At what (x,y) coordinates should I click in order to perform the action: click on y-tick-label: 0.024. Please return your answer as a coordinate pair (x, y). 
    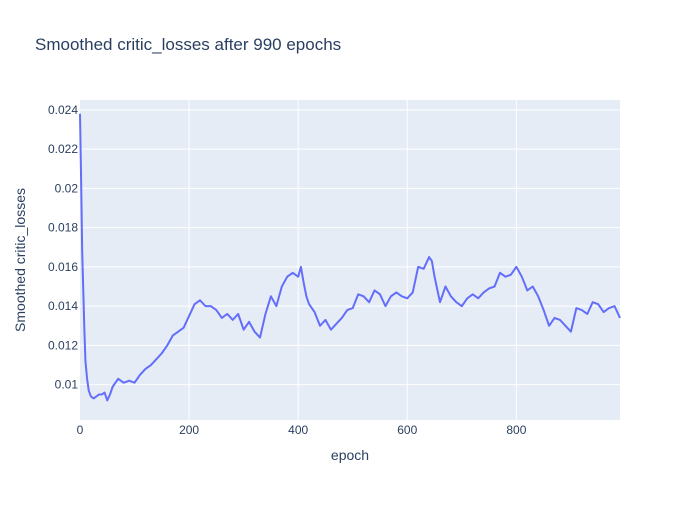
    Looking at the image, I should click on (63, 110).